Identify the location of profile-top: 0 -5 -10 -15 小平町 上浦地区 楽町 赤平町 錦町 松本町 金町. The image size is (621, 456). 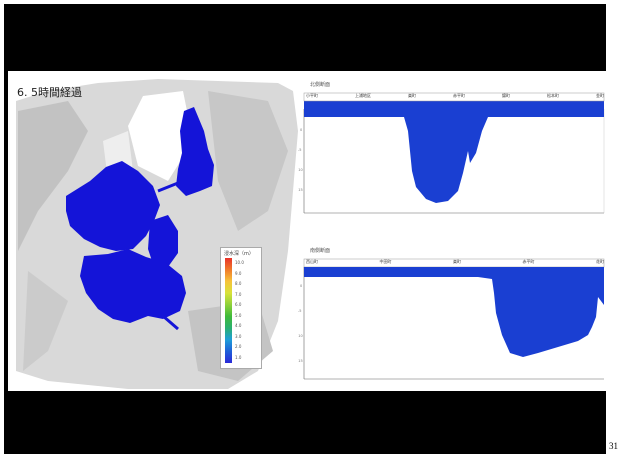
(454, 155).